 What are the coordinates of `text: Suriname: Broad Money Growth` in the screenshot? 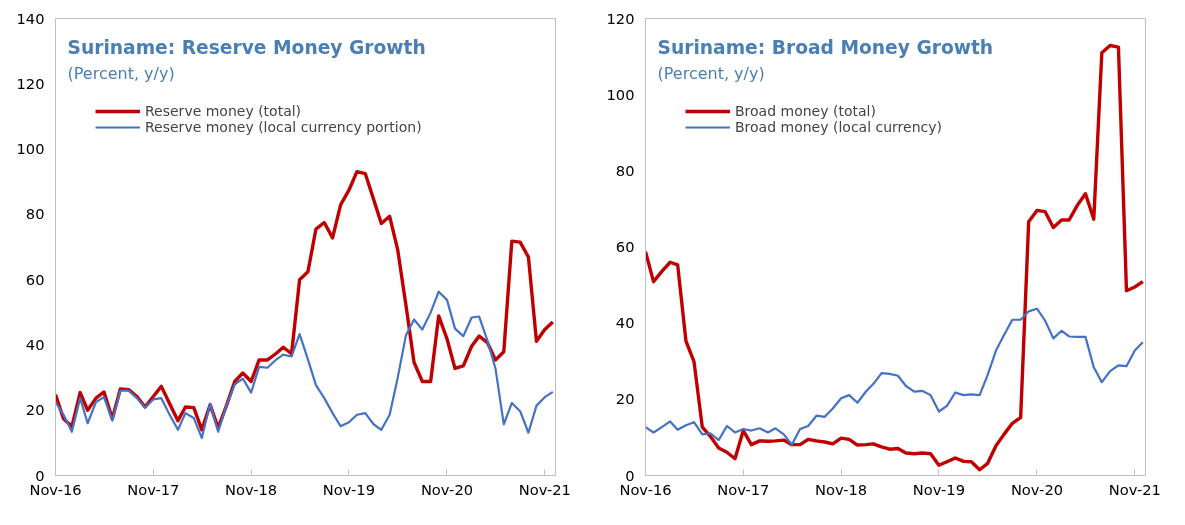 It's located at (825, 47).